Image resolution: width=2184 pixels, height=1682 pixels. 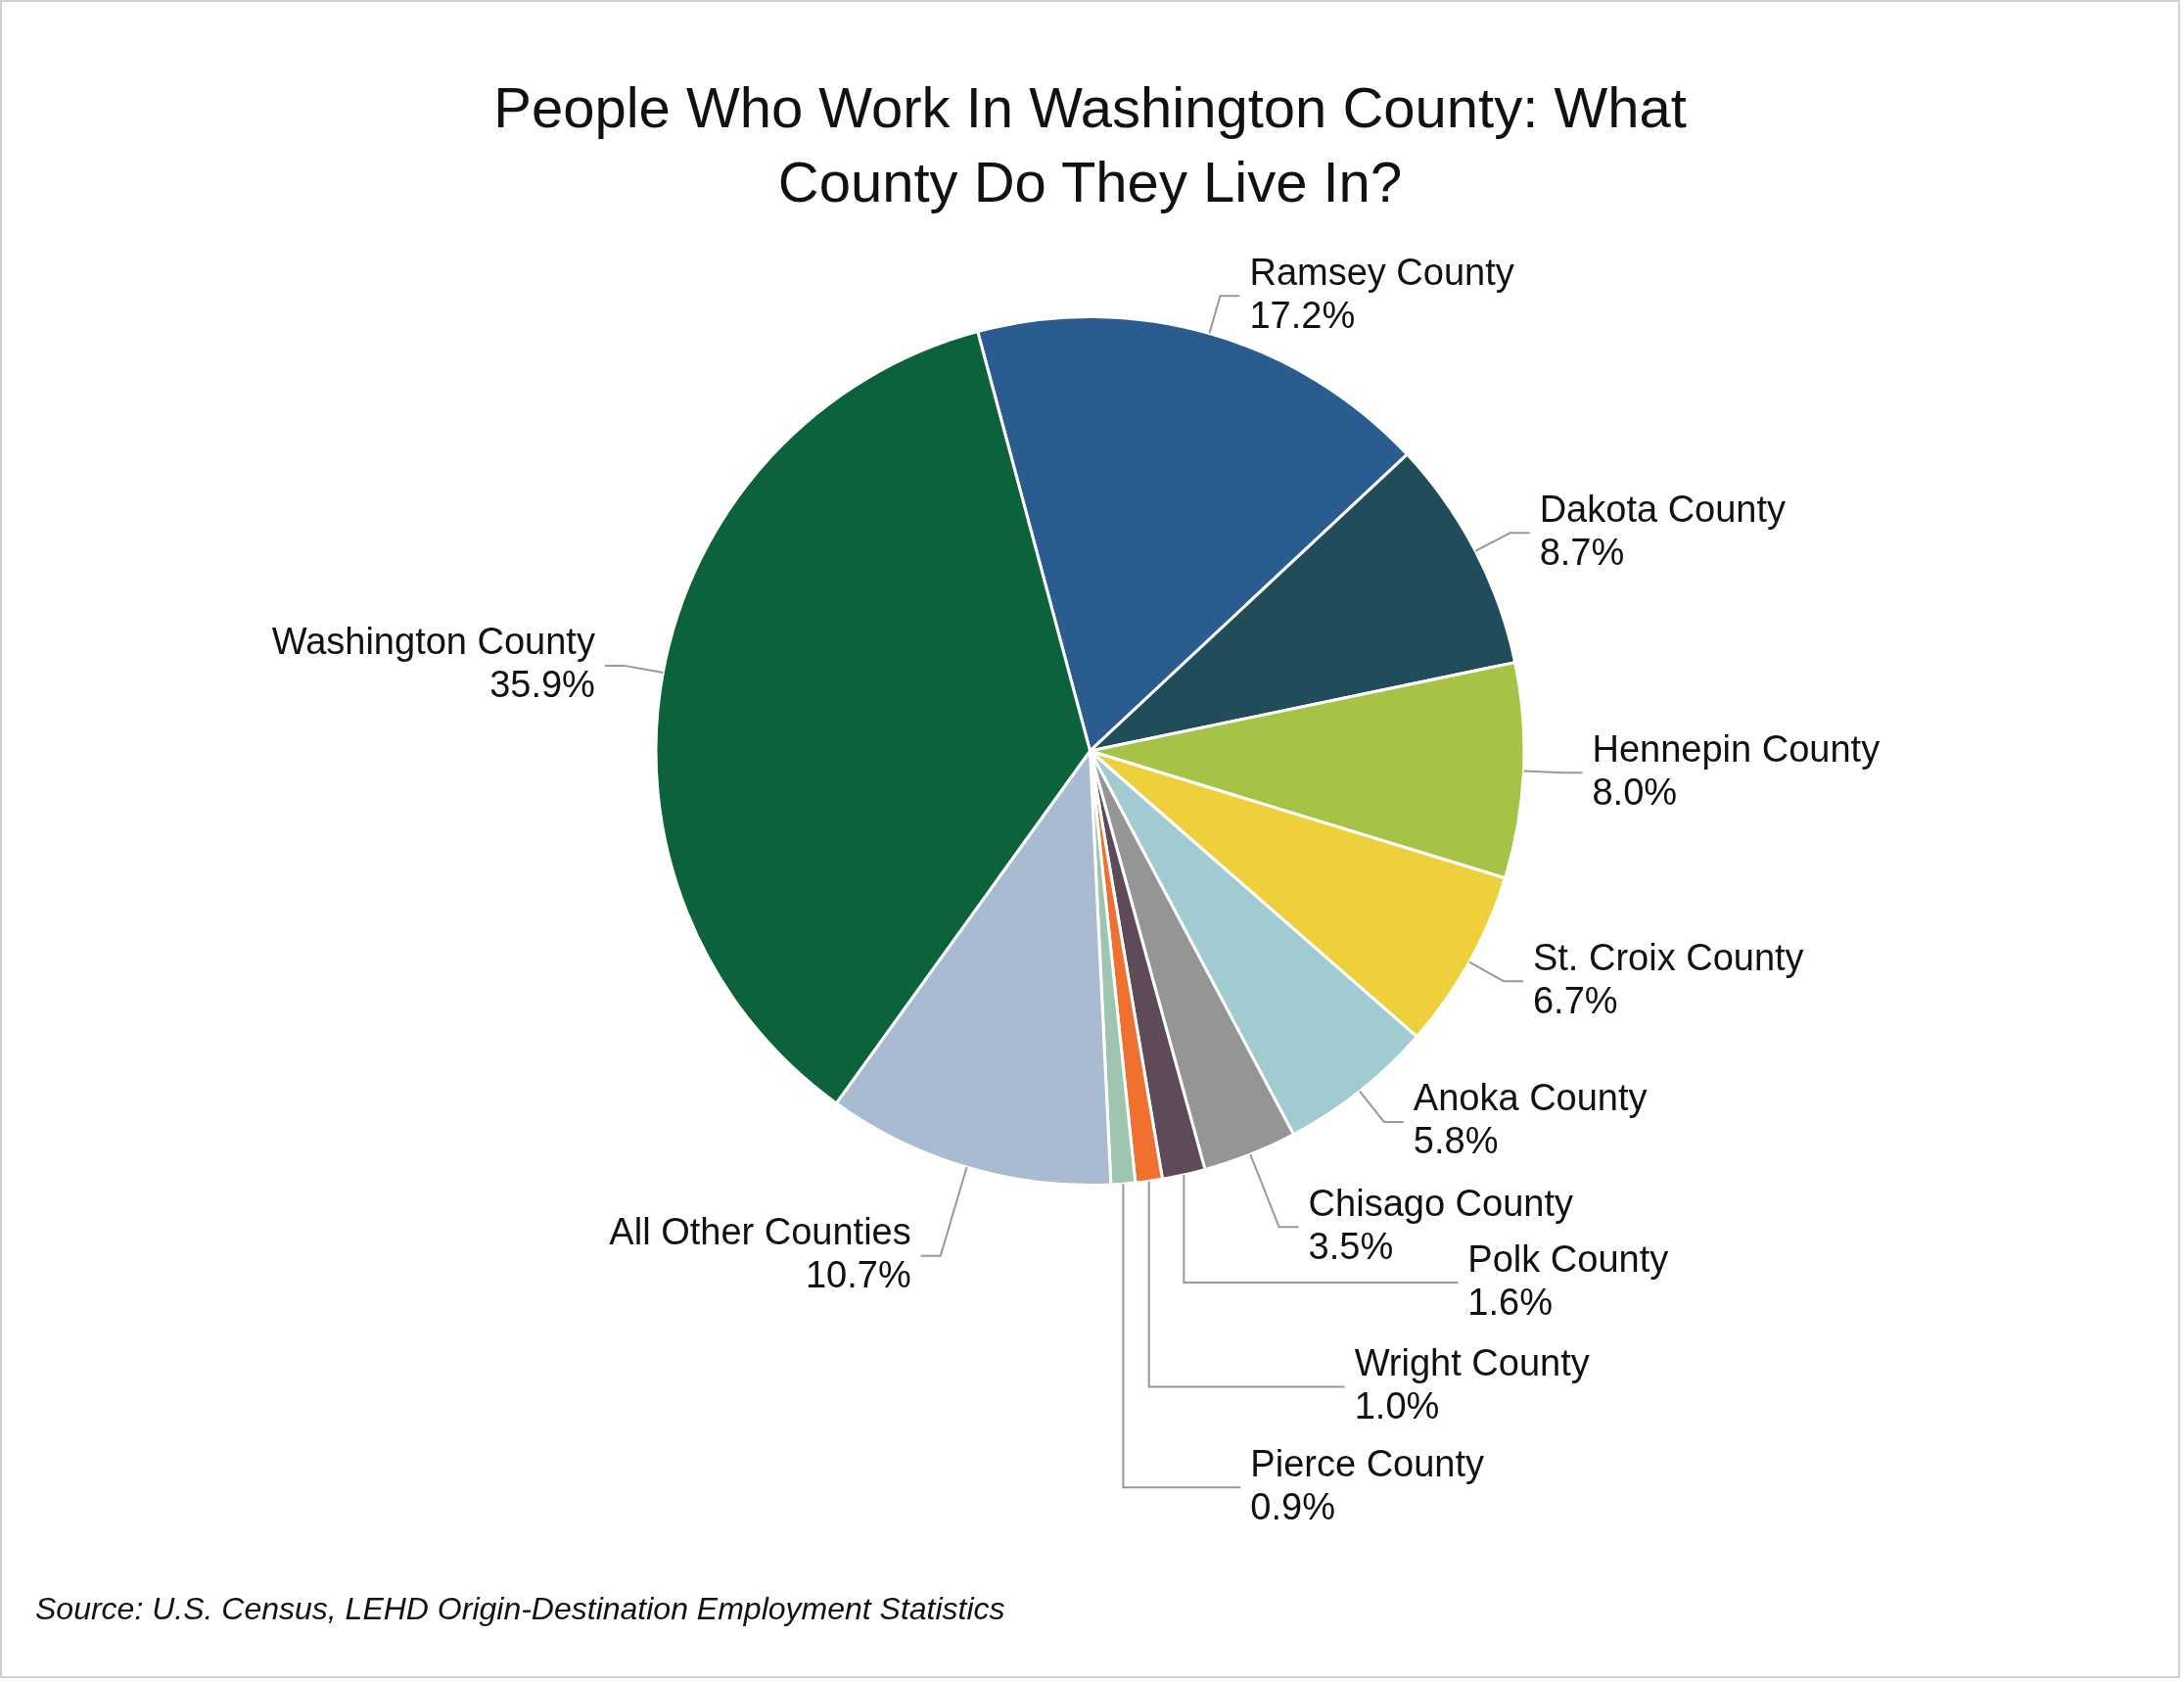 I want to click on slice-label: Washington County, so click(x=433, y=642).